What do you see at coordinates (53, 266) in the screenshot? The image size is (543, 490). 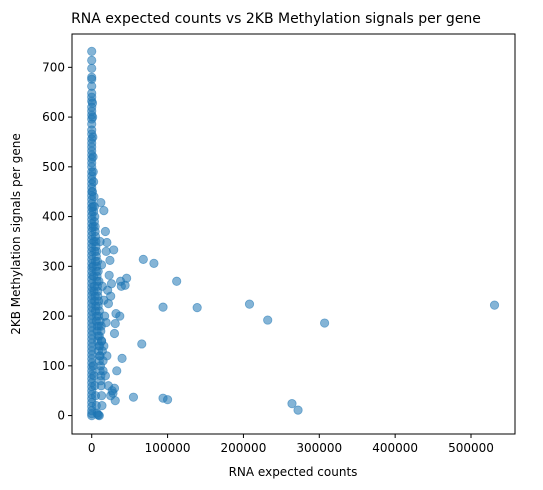 I see `y-tick-label: 300` at bounding box center [53, 266].